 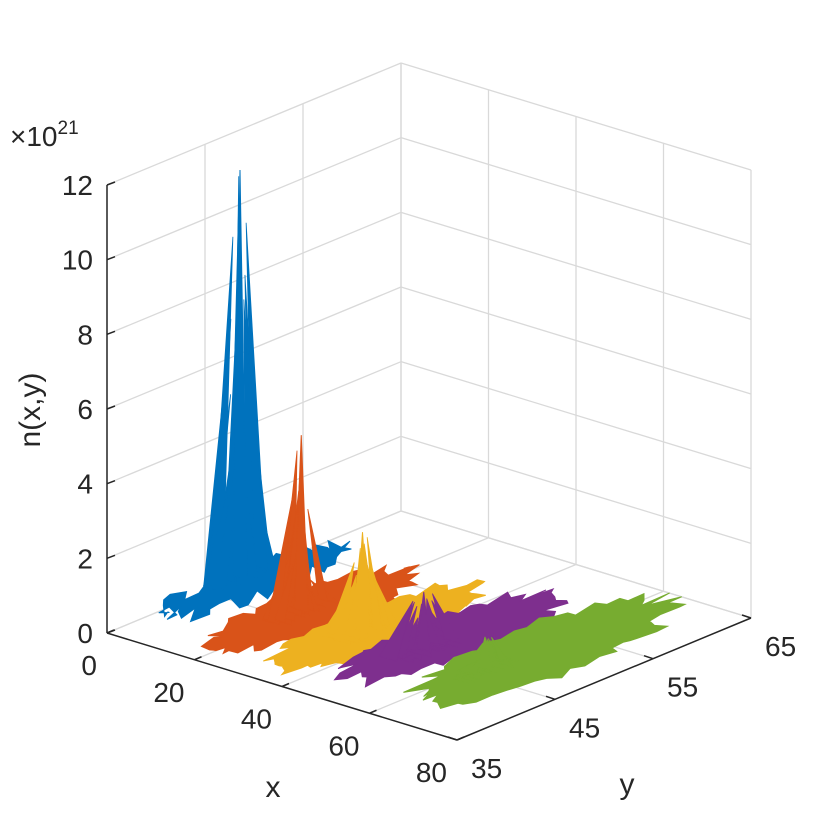 What do you see at coordinates (85, 633) in the screenshot?
I see `z-tick-label: 0` at bounding box center [85, 633].